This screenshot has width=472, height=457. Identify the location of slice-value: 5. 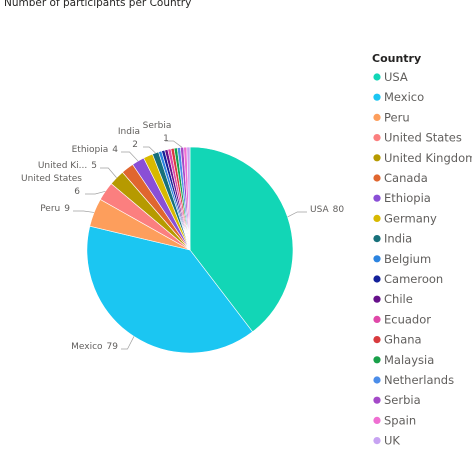
(94, 166).